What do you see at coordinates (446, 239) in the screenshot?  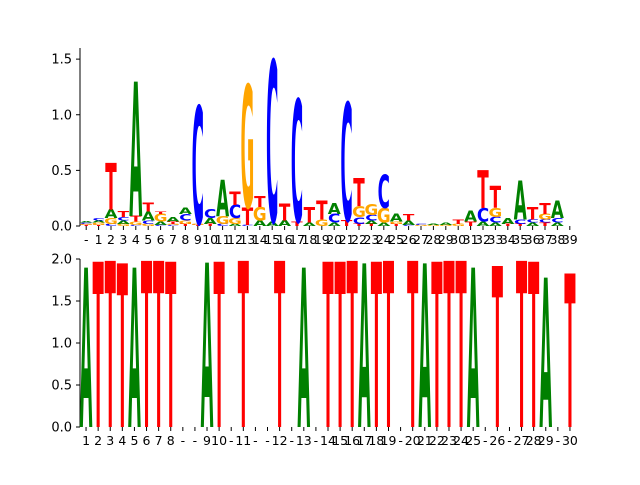 I see `x-tick-label: 29` at bounding box center [446, 239].